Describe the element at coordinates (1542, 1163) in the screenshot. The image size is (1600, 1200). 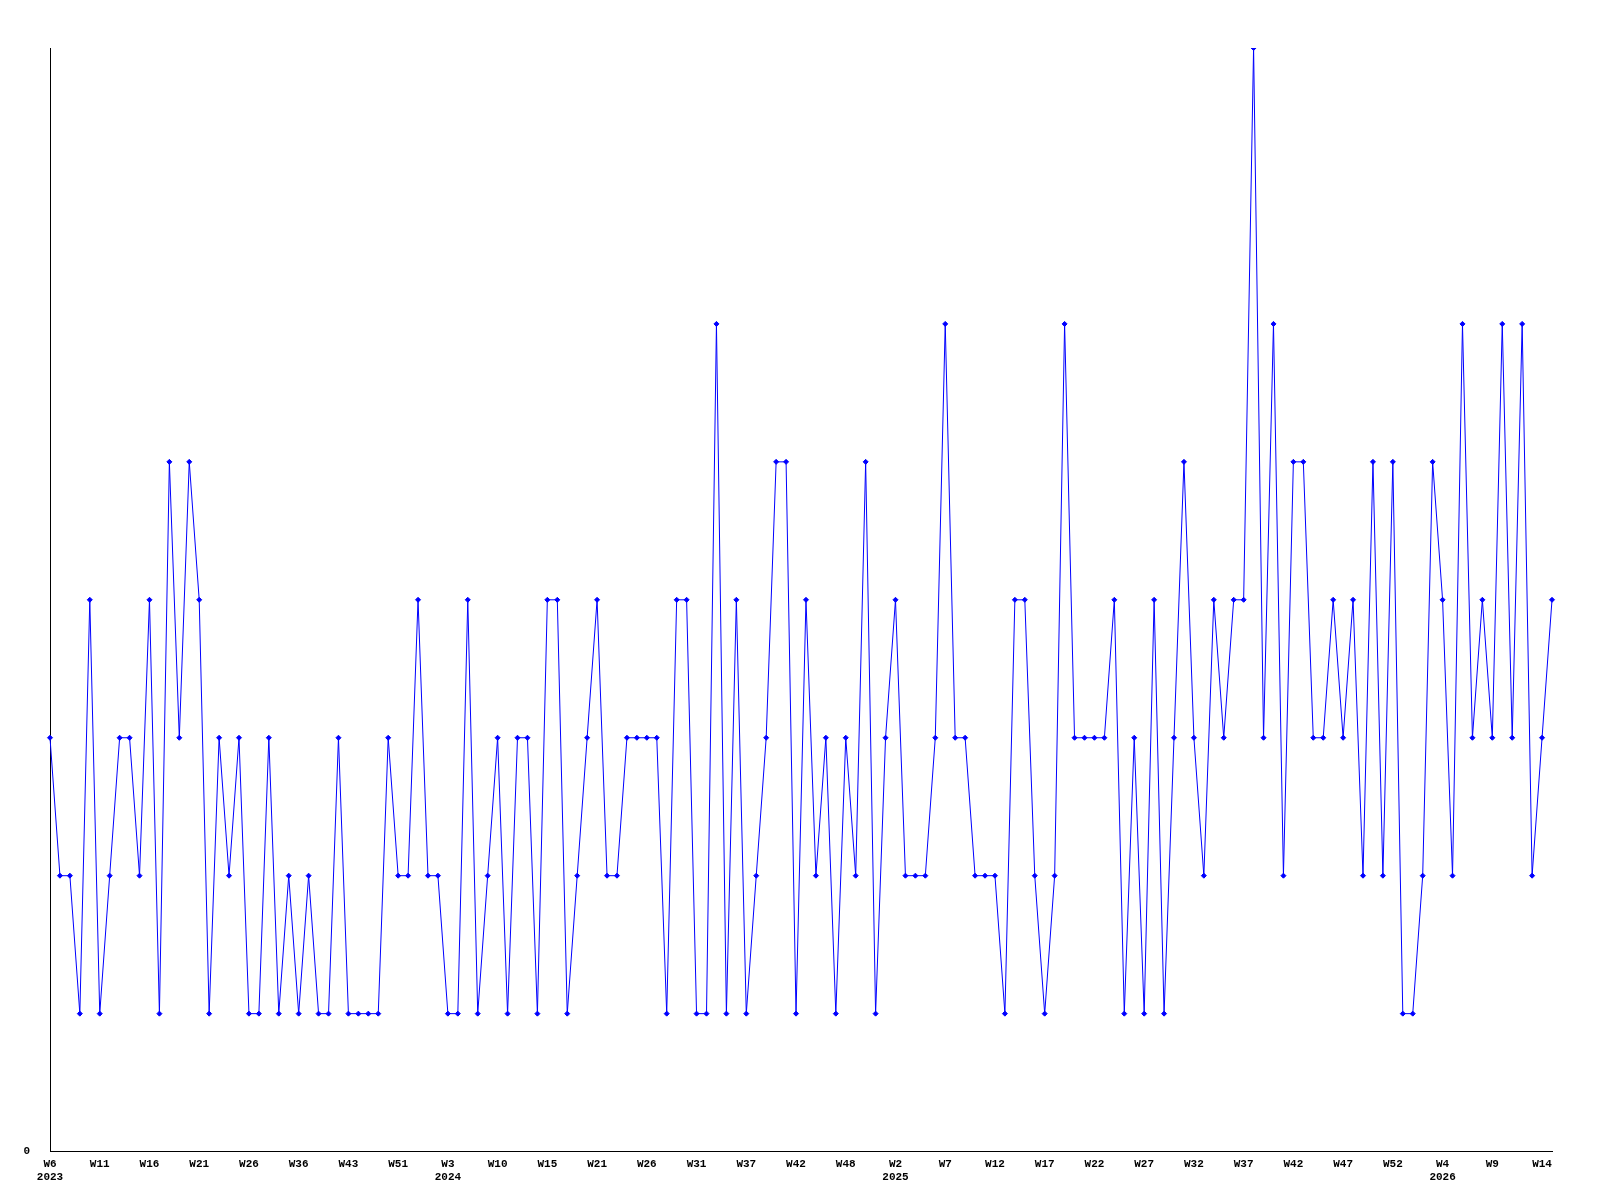
I see `x-tick-label: W14` at that location.